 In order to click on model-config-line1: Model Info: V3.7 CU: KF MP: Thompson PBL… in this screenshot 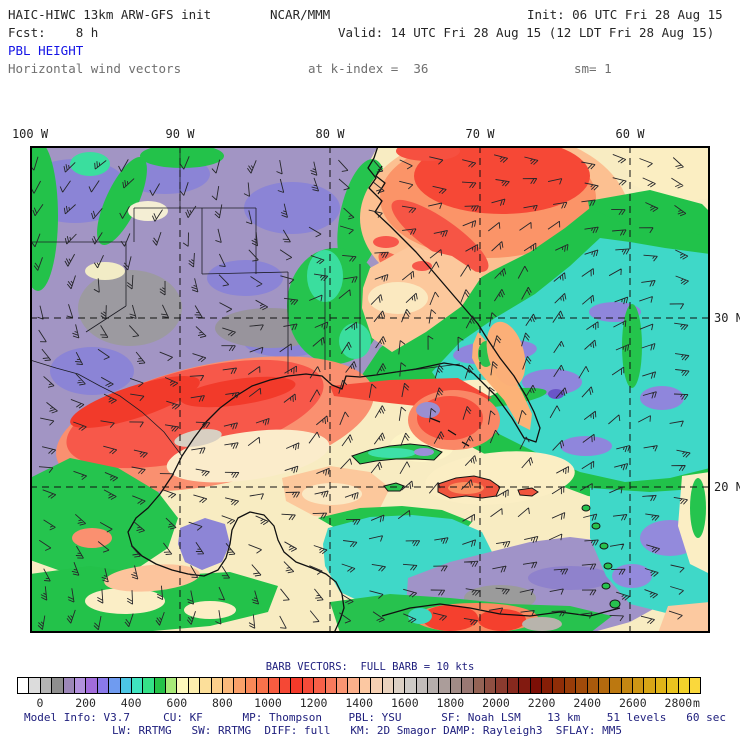, I will do `click(375, 717)`.